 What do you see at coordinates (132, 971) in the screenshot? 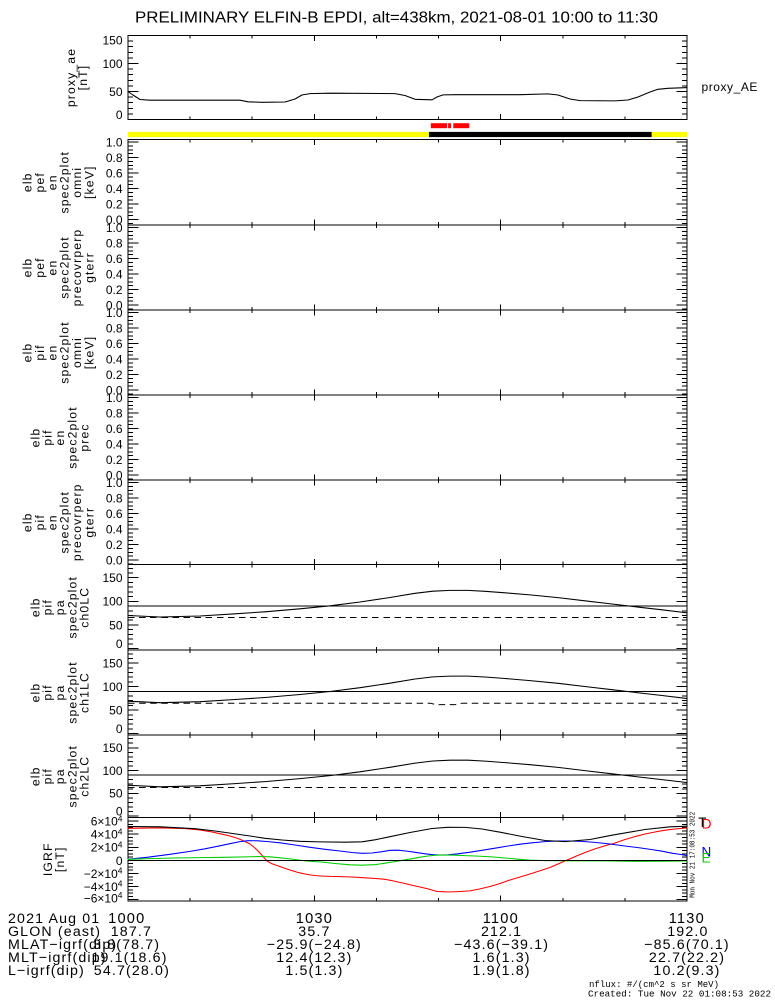
I see `svg-text: 54.7(28.0)` at bounding box center [132, 971].